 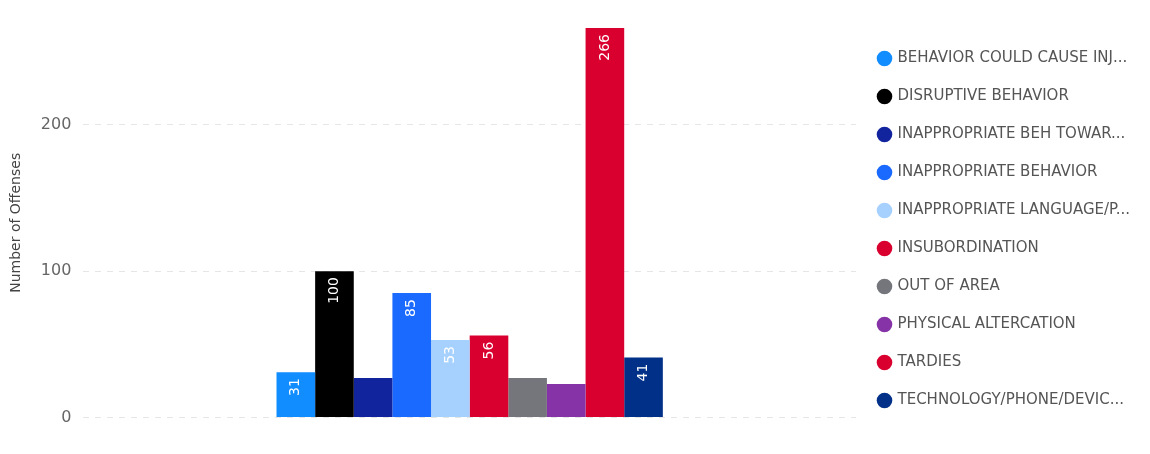 I want to click on data-label: 56, so click(x=487, y=350).